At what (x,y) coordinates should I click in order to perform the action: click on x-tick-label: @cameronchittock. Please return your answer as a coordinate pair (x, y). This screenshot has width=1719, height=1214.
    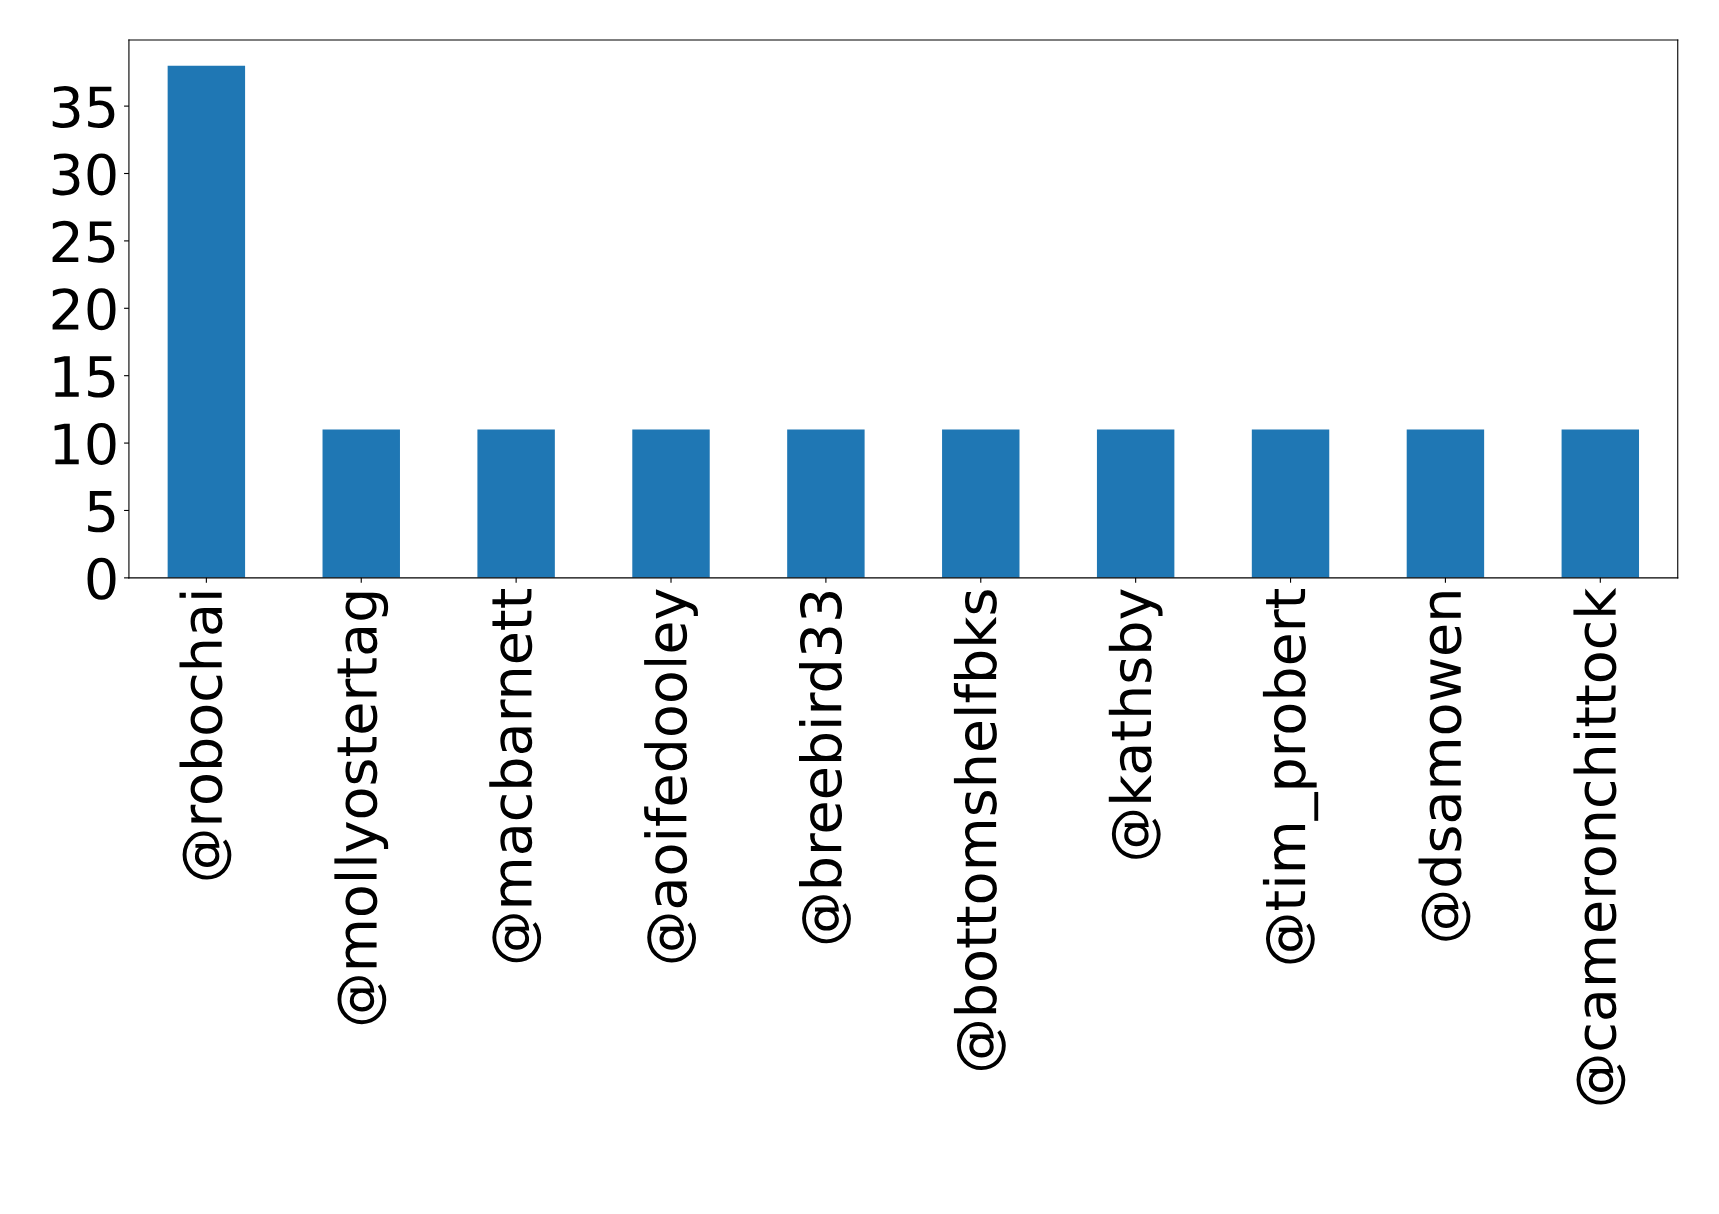
    Looking at the image, I should click on (1599, 846).